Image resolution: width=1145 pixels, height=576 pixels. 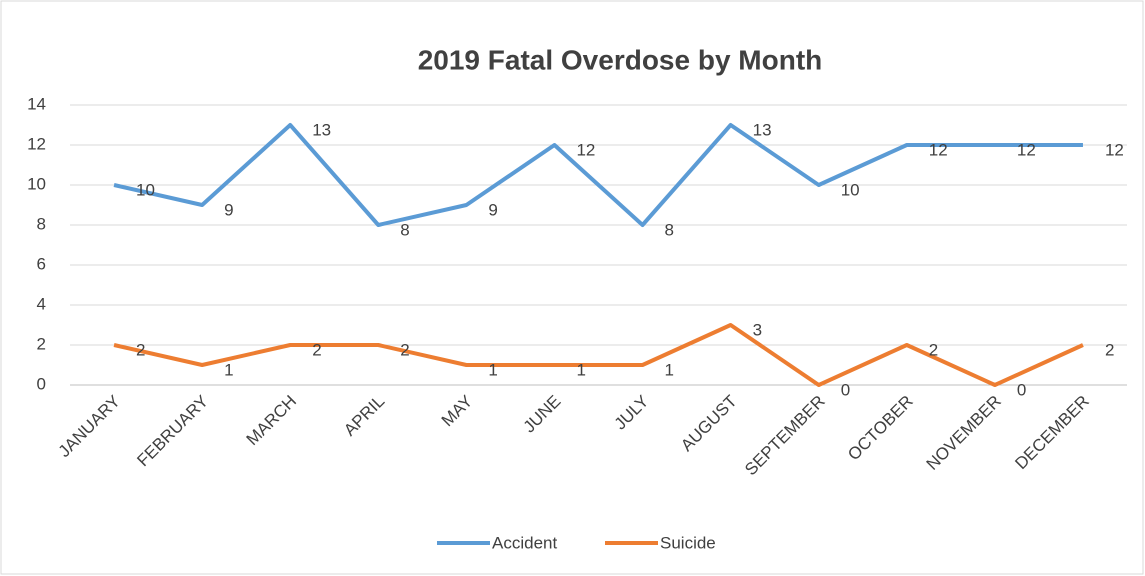 What do you see at coordinates (41, 343) in the screenshot?
I see `y-tick-label: 2` at bounding box center [41, 343].